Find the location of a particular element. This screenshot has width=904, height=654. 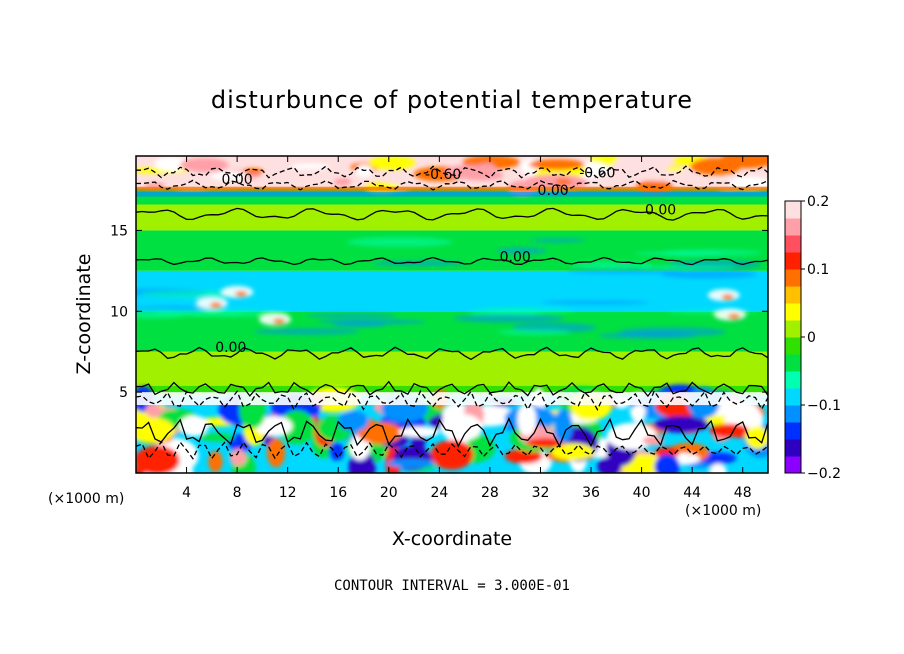

x-tick-label: 36 is located at coordinates (591, 493).